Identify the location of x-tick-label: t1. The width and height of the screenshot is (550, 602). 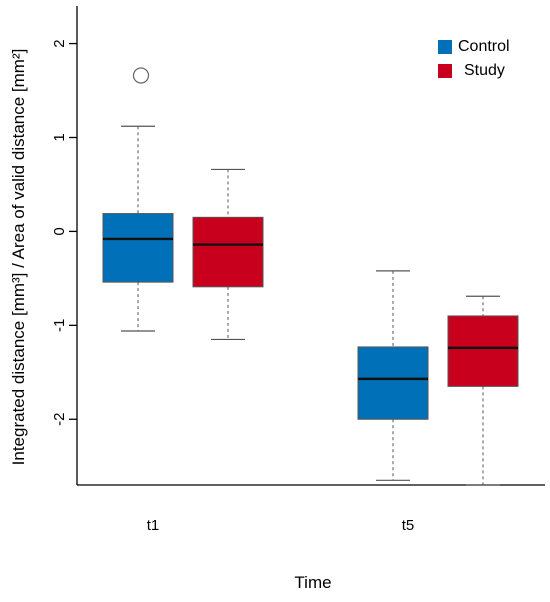
(153, 525).